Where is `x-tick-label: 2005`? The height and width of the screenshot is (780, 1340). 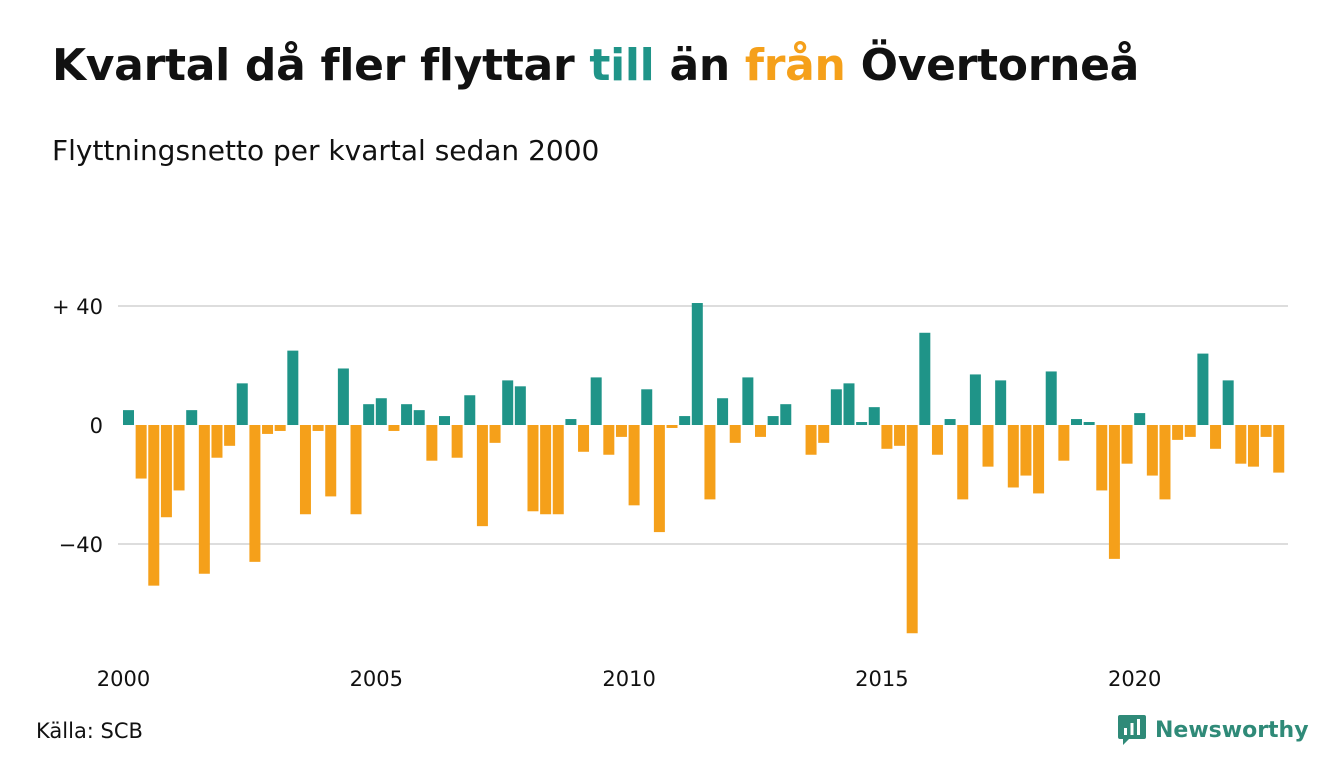 x-tick-label: 2005 is located at coordinates (376, 679).